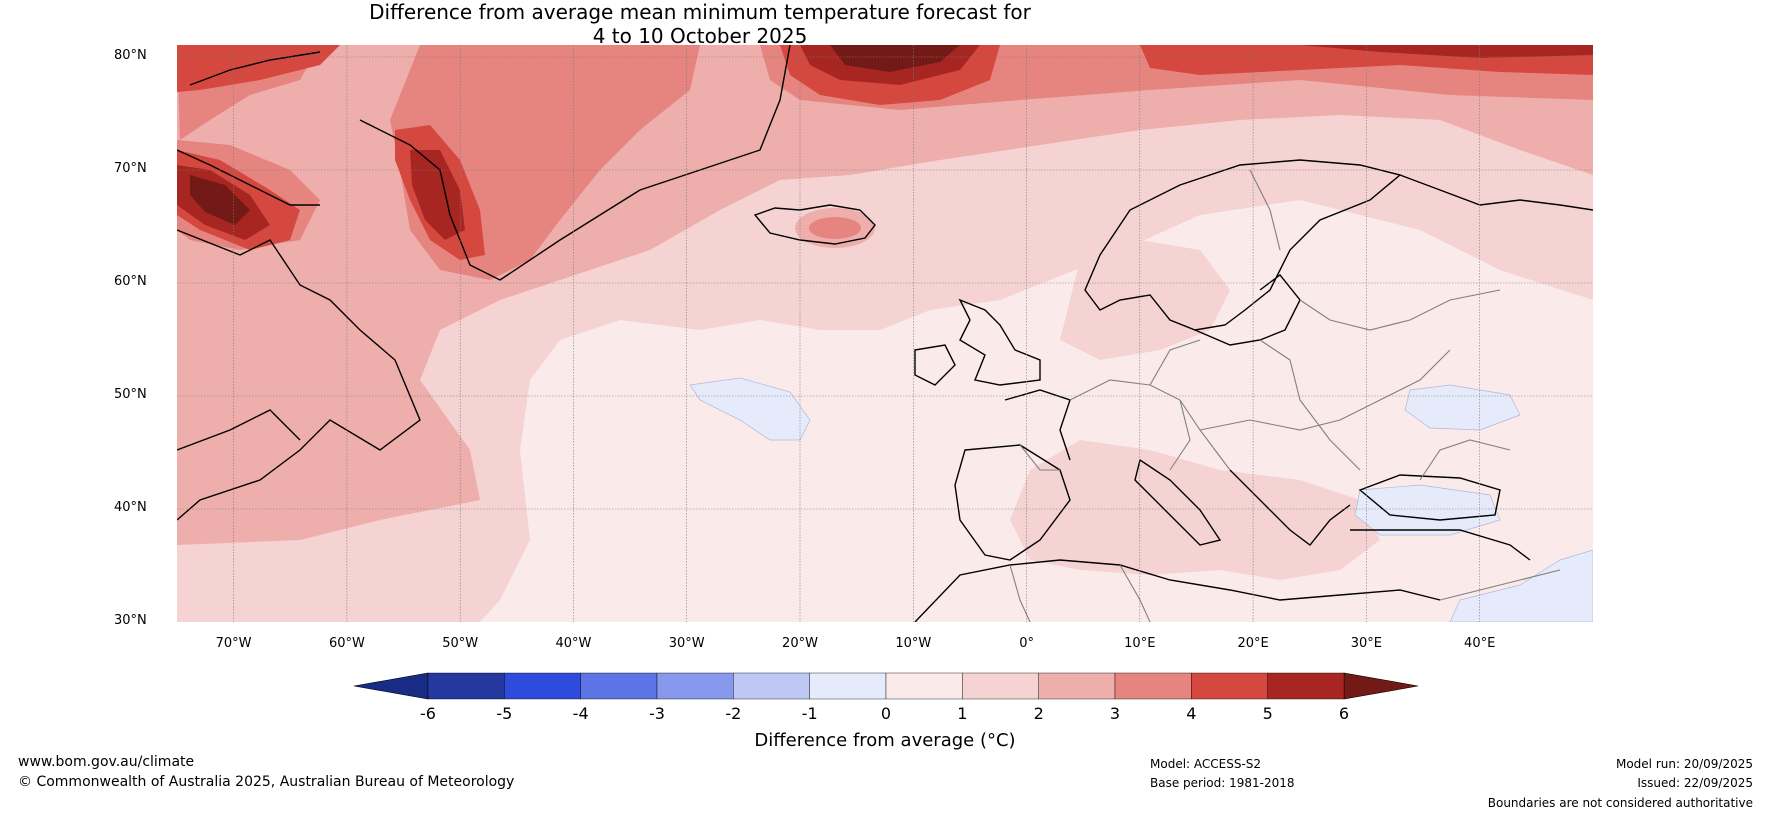 Image resolution: width=1770 pixels, height=816 pixels. Describe the element at coordinates (686, 643) in the screenshot. I see `lon-label-30w: 30°W` at that location.